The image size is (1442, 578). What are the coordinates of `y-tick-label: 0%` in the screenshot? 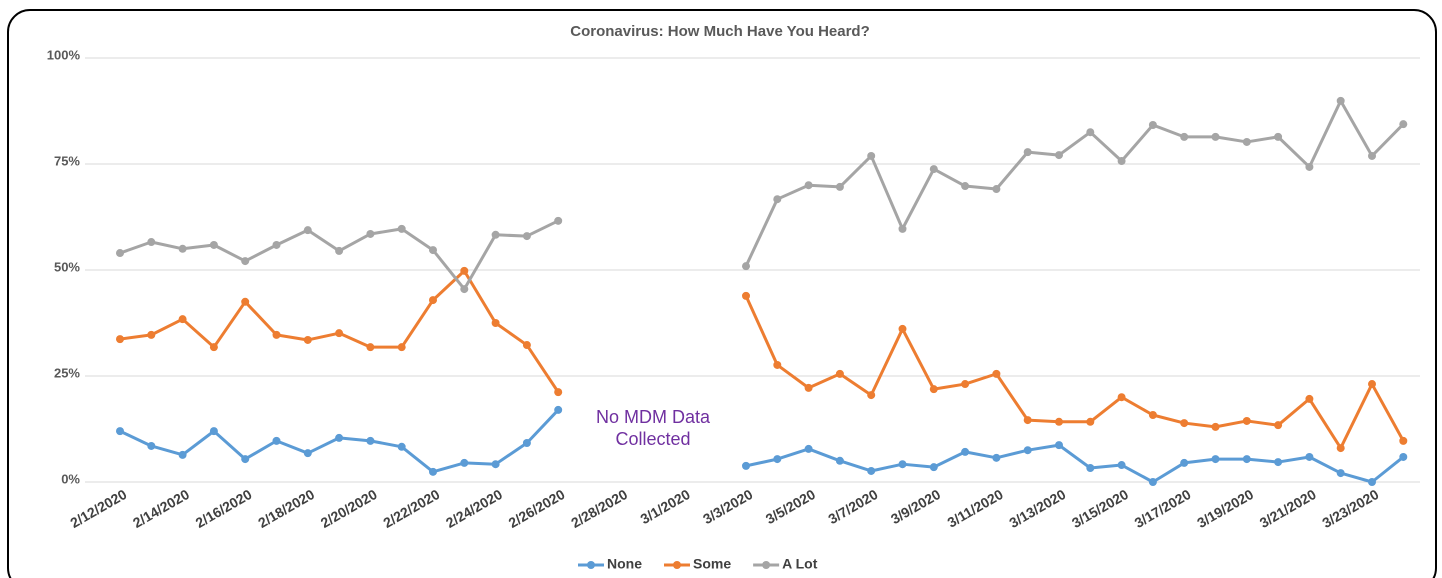 It's located at (70, 478).